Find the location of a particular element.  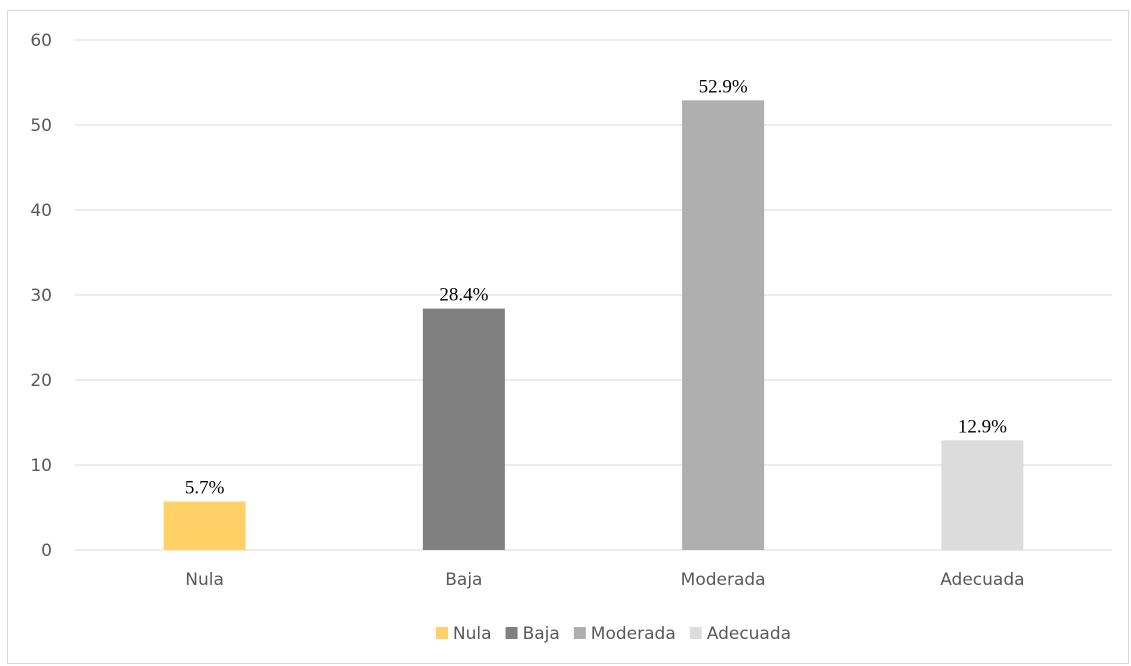

y-axis-tick-labels: 0 10 20 30 40 50 60 is located at coordinates (41, 296).